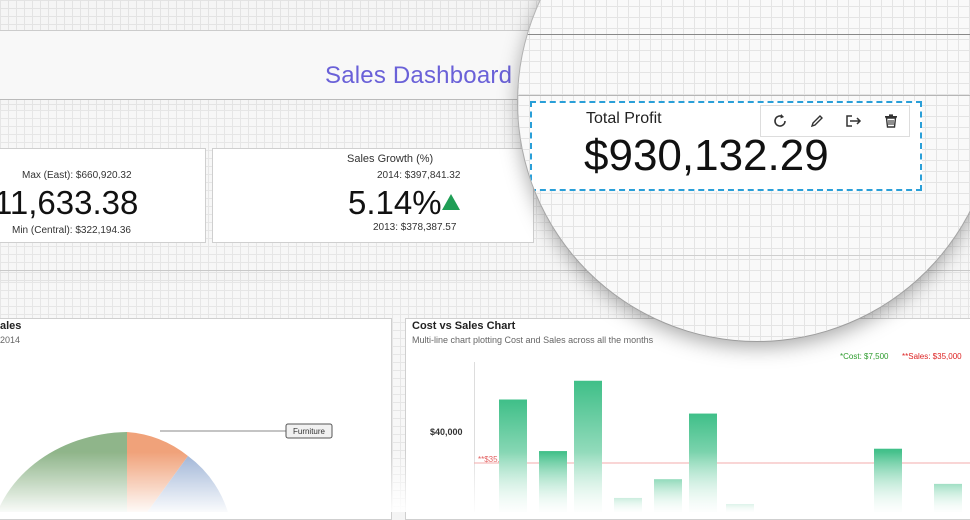 This screenshot has width=970, height=520. I want to click on total-profit-value: $930,132.29, so click(706, 155).